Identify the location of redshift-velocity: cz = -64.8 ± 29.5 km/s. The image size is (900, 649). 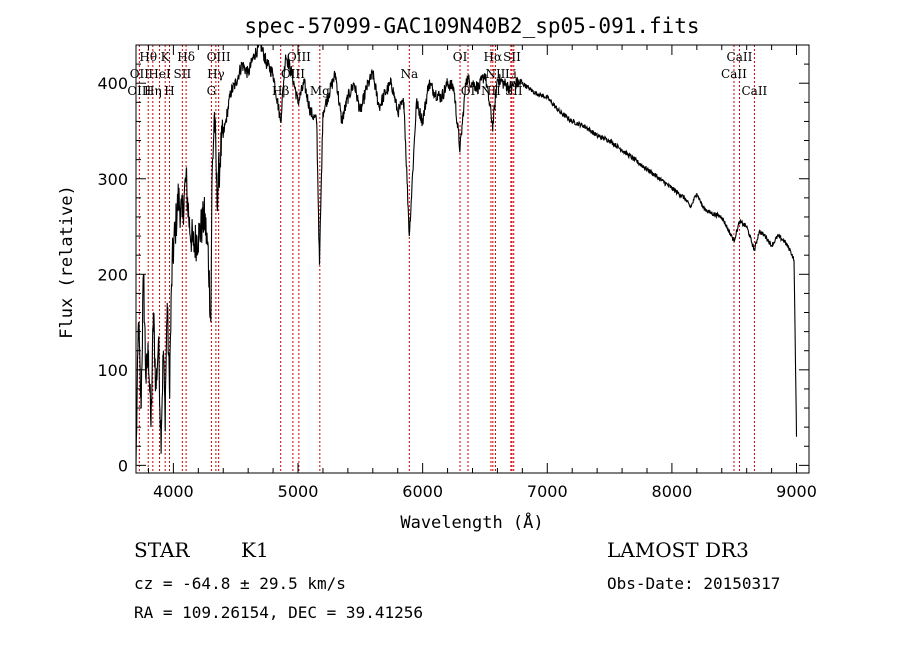
(240, 583).